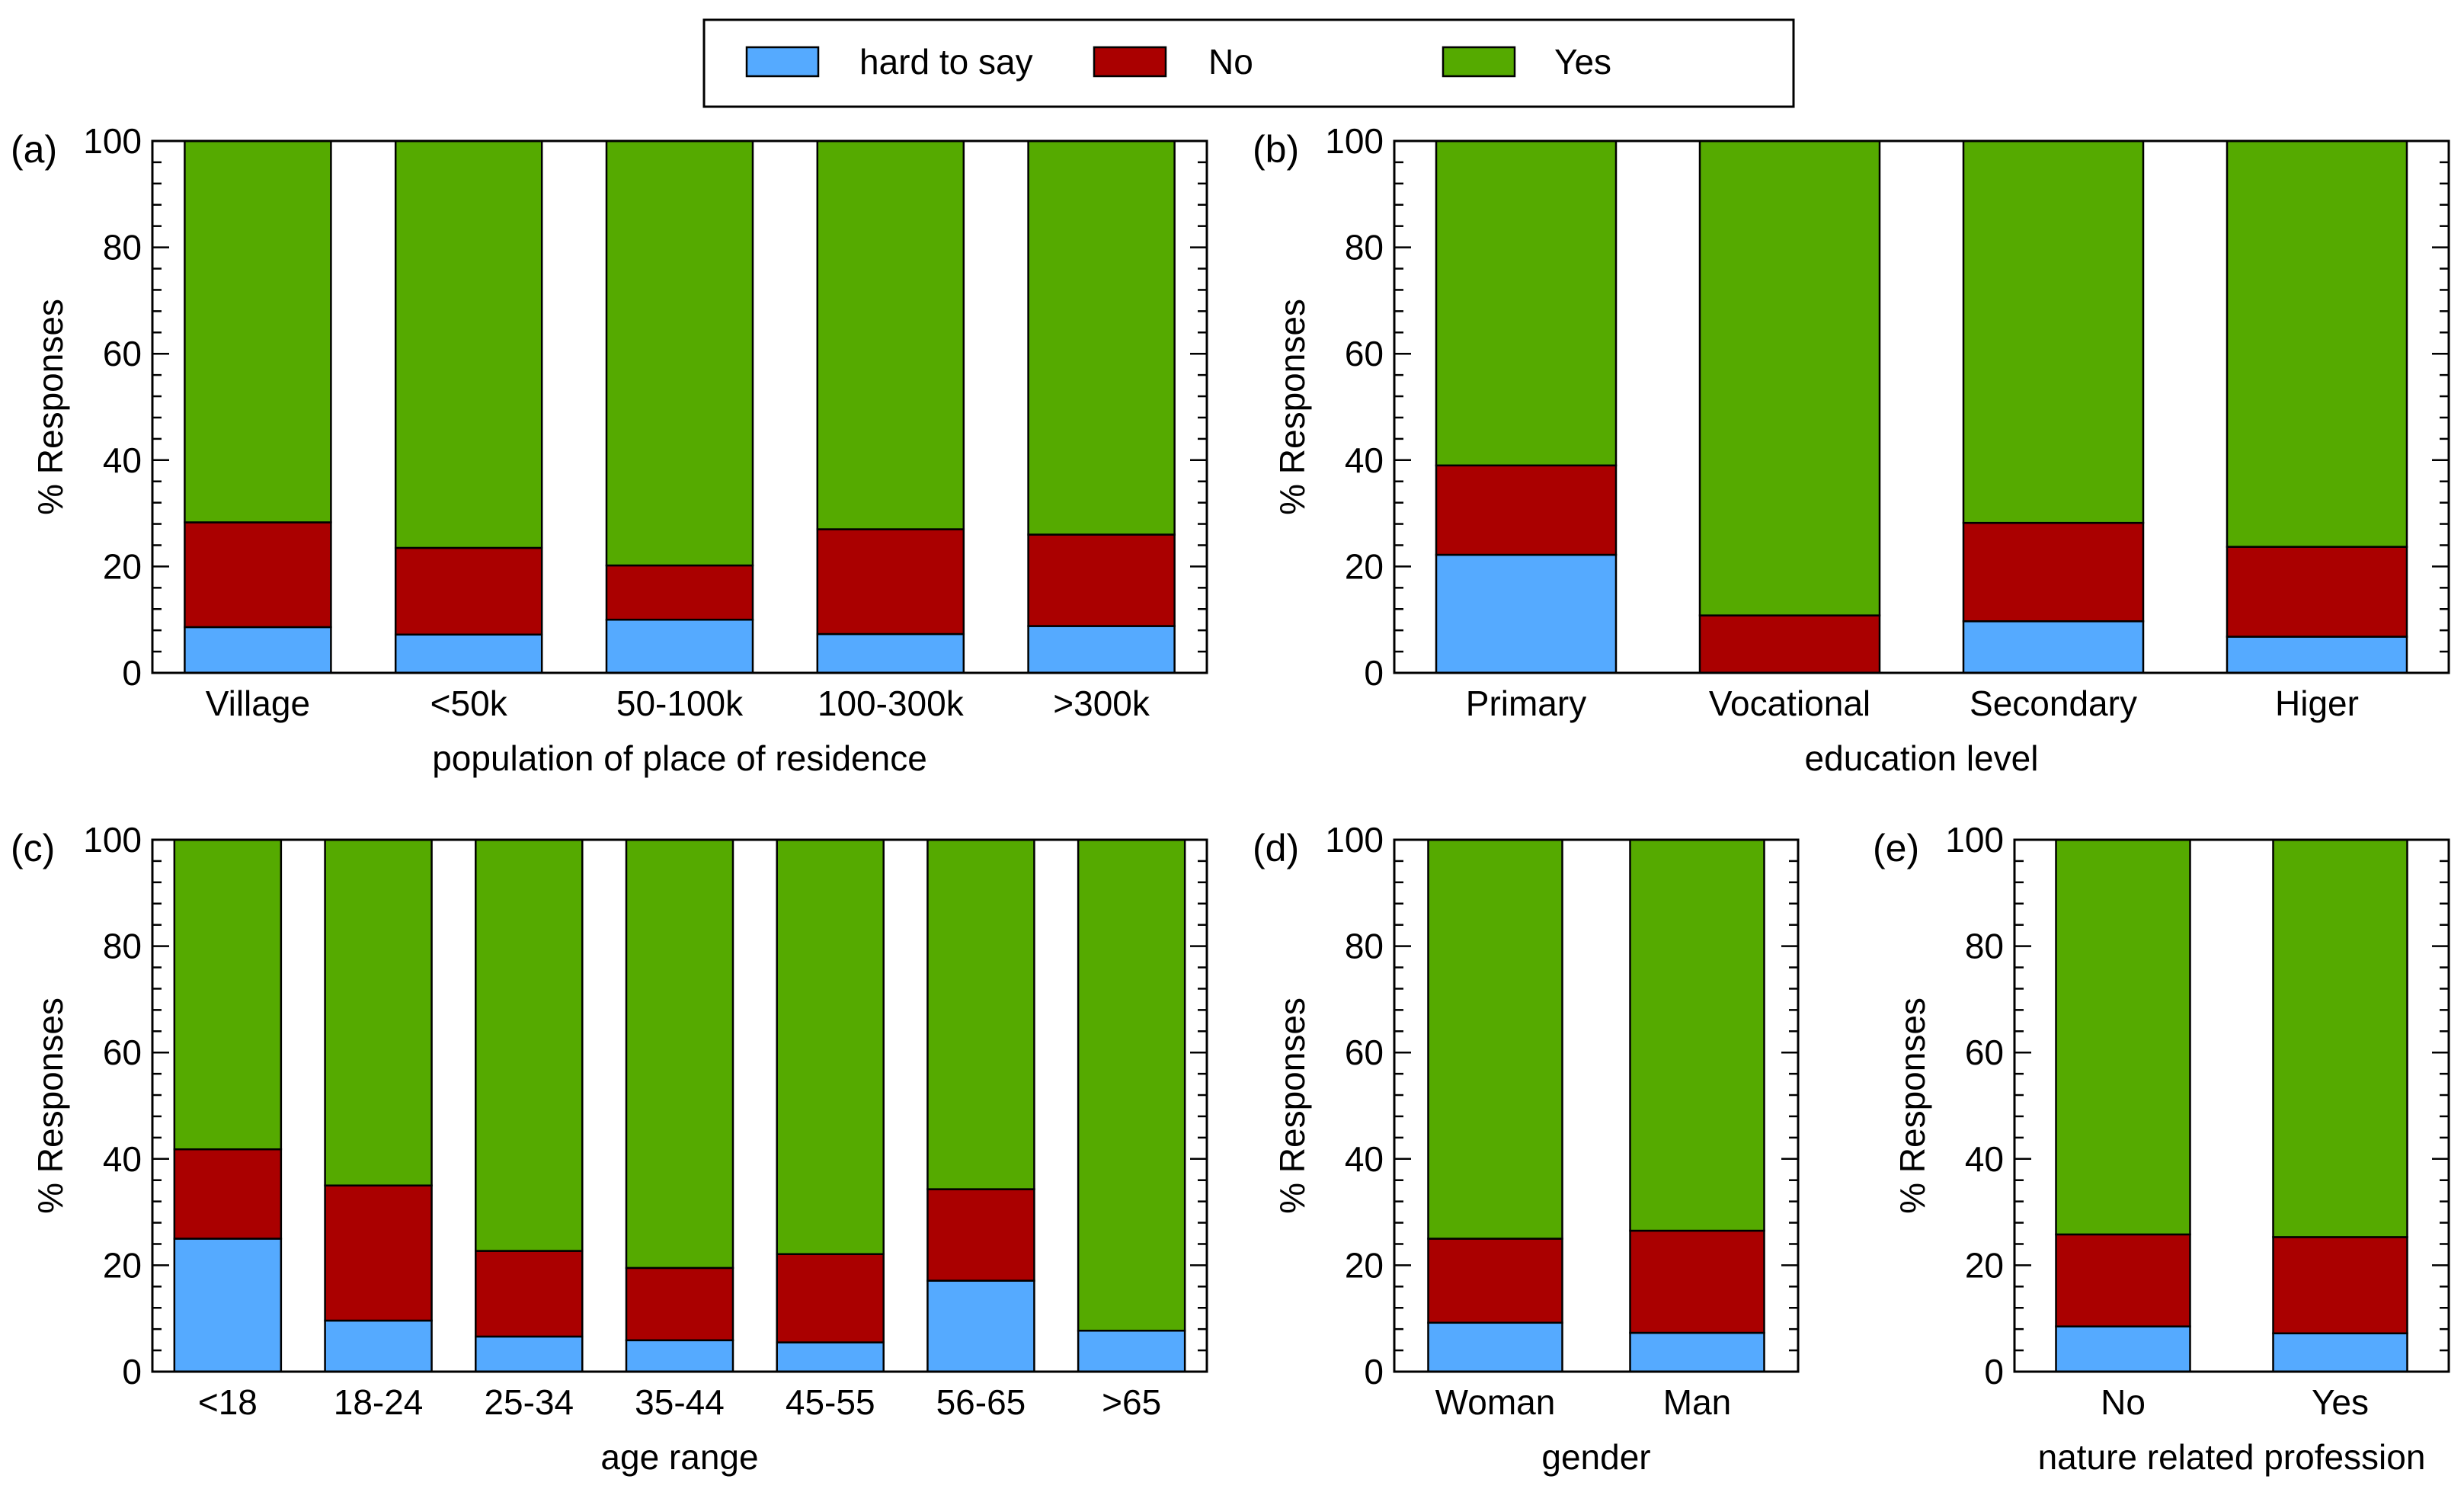  Describe the element at coordinates (1789, 703) in the screenshot. I see `x-tick-label: Vocational` at that location.